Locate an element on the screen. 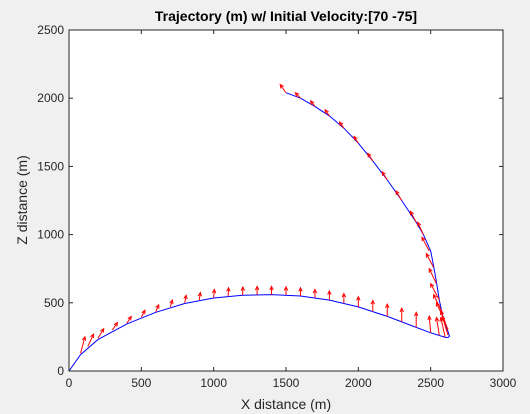 This screenshot has width=530, height=414. x-tick-label: 3000 is located at coordinates (503, 383).